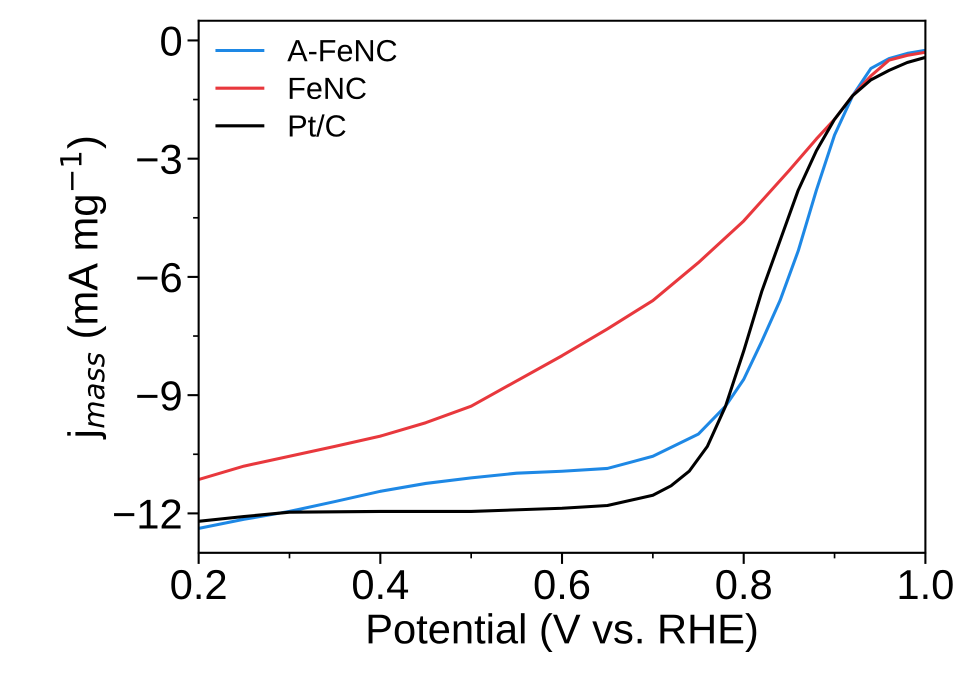 This screenshot has width=969, height=691. I want to click on x-tick-label: 0.4, so click(380, 585).